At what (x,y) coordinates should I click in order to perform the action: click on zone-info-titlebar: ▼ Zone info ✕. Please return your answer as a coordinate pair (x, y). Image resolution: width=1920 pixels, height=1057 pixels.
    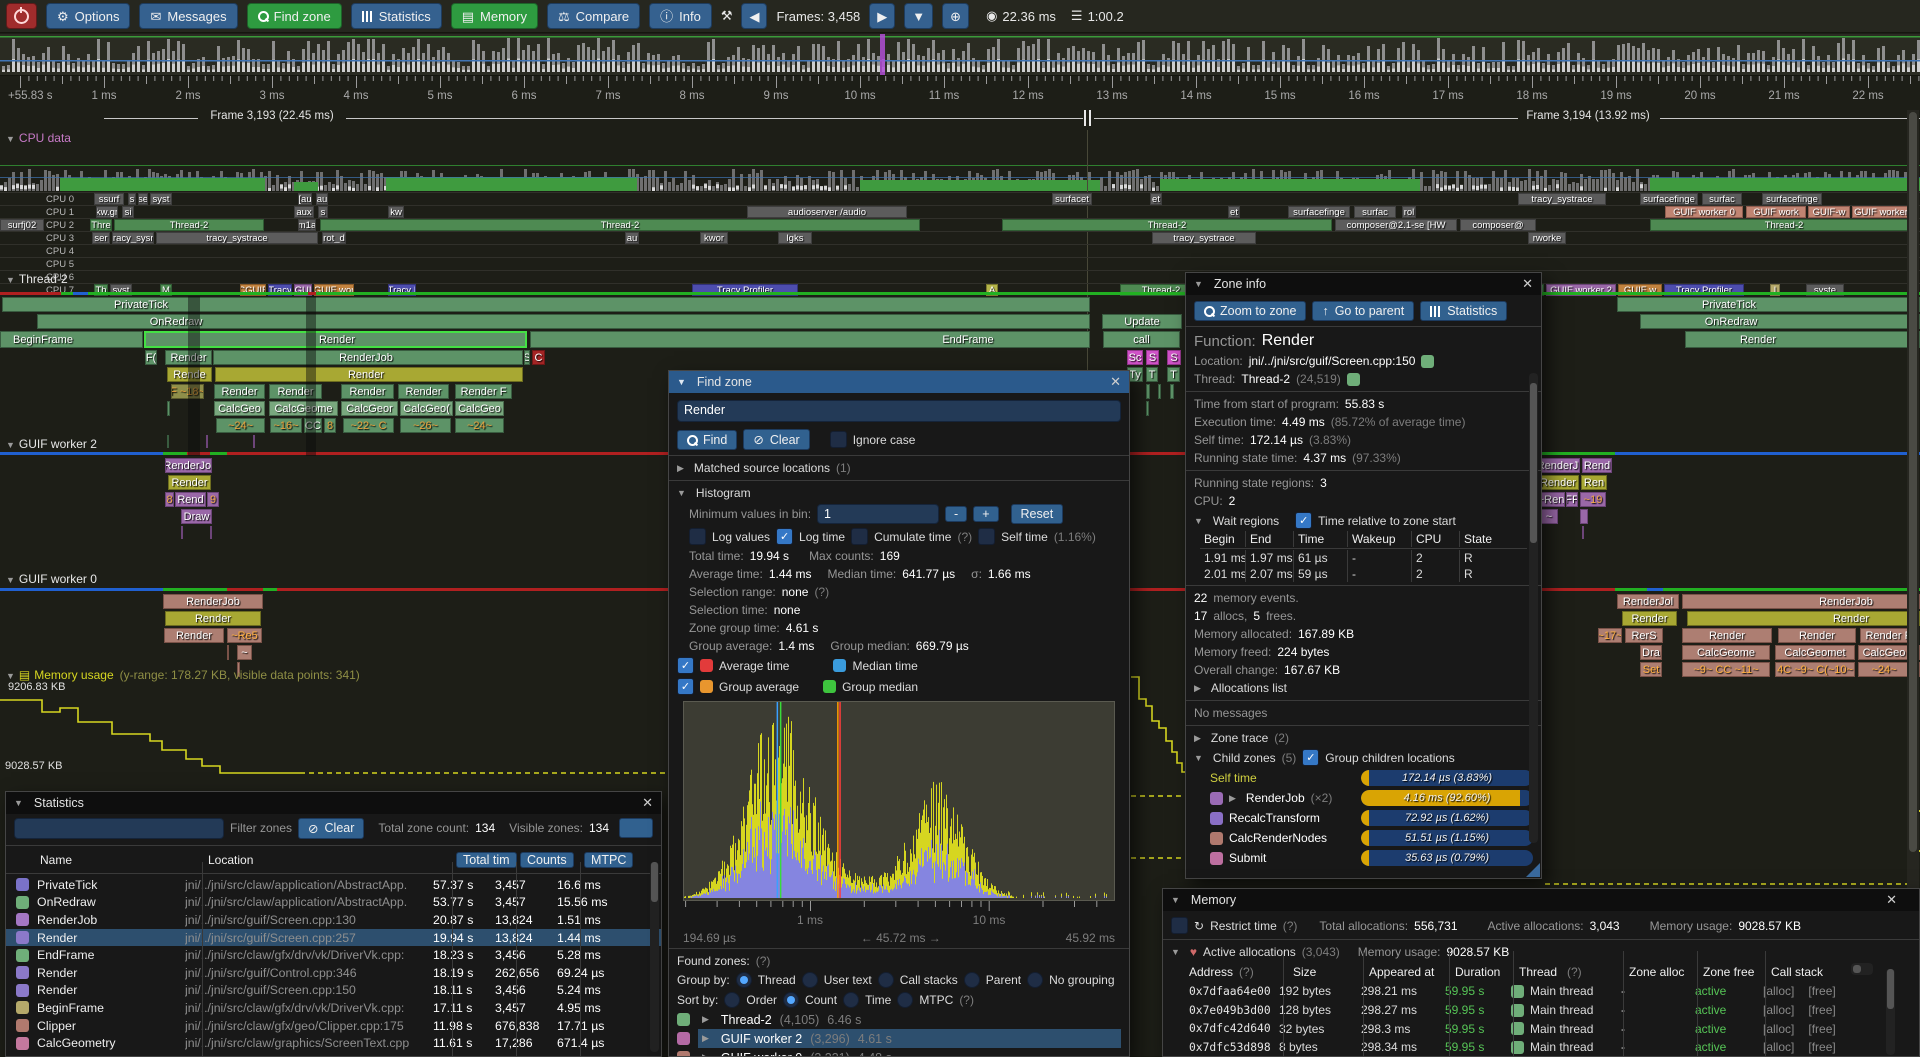
    Looking at the image, I should click on (1363, 284).